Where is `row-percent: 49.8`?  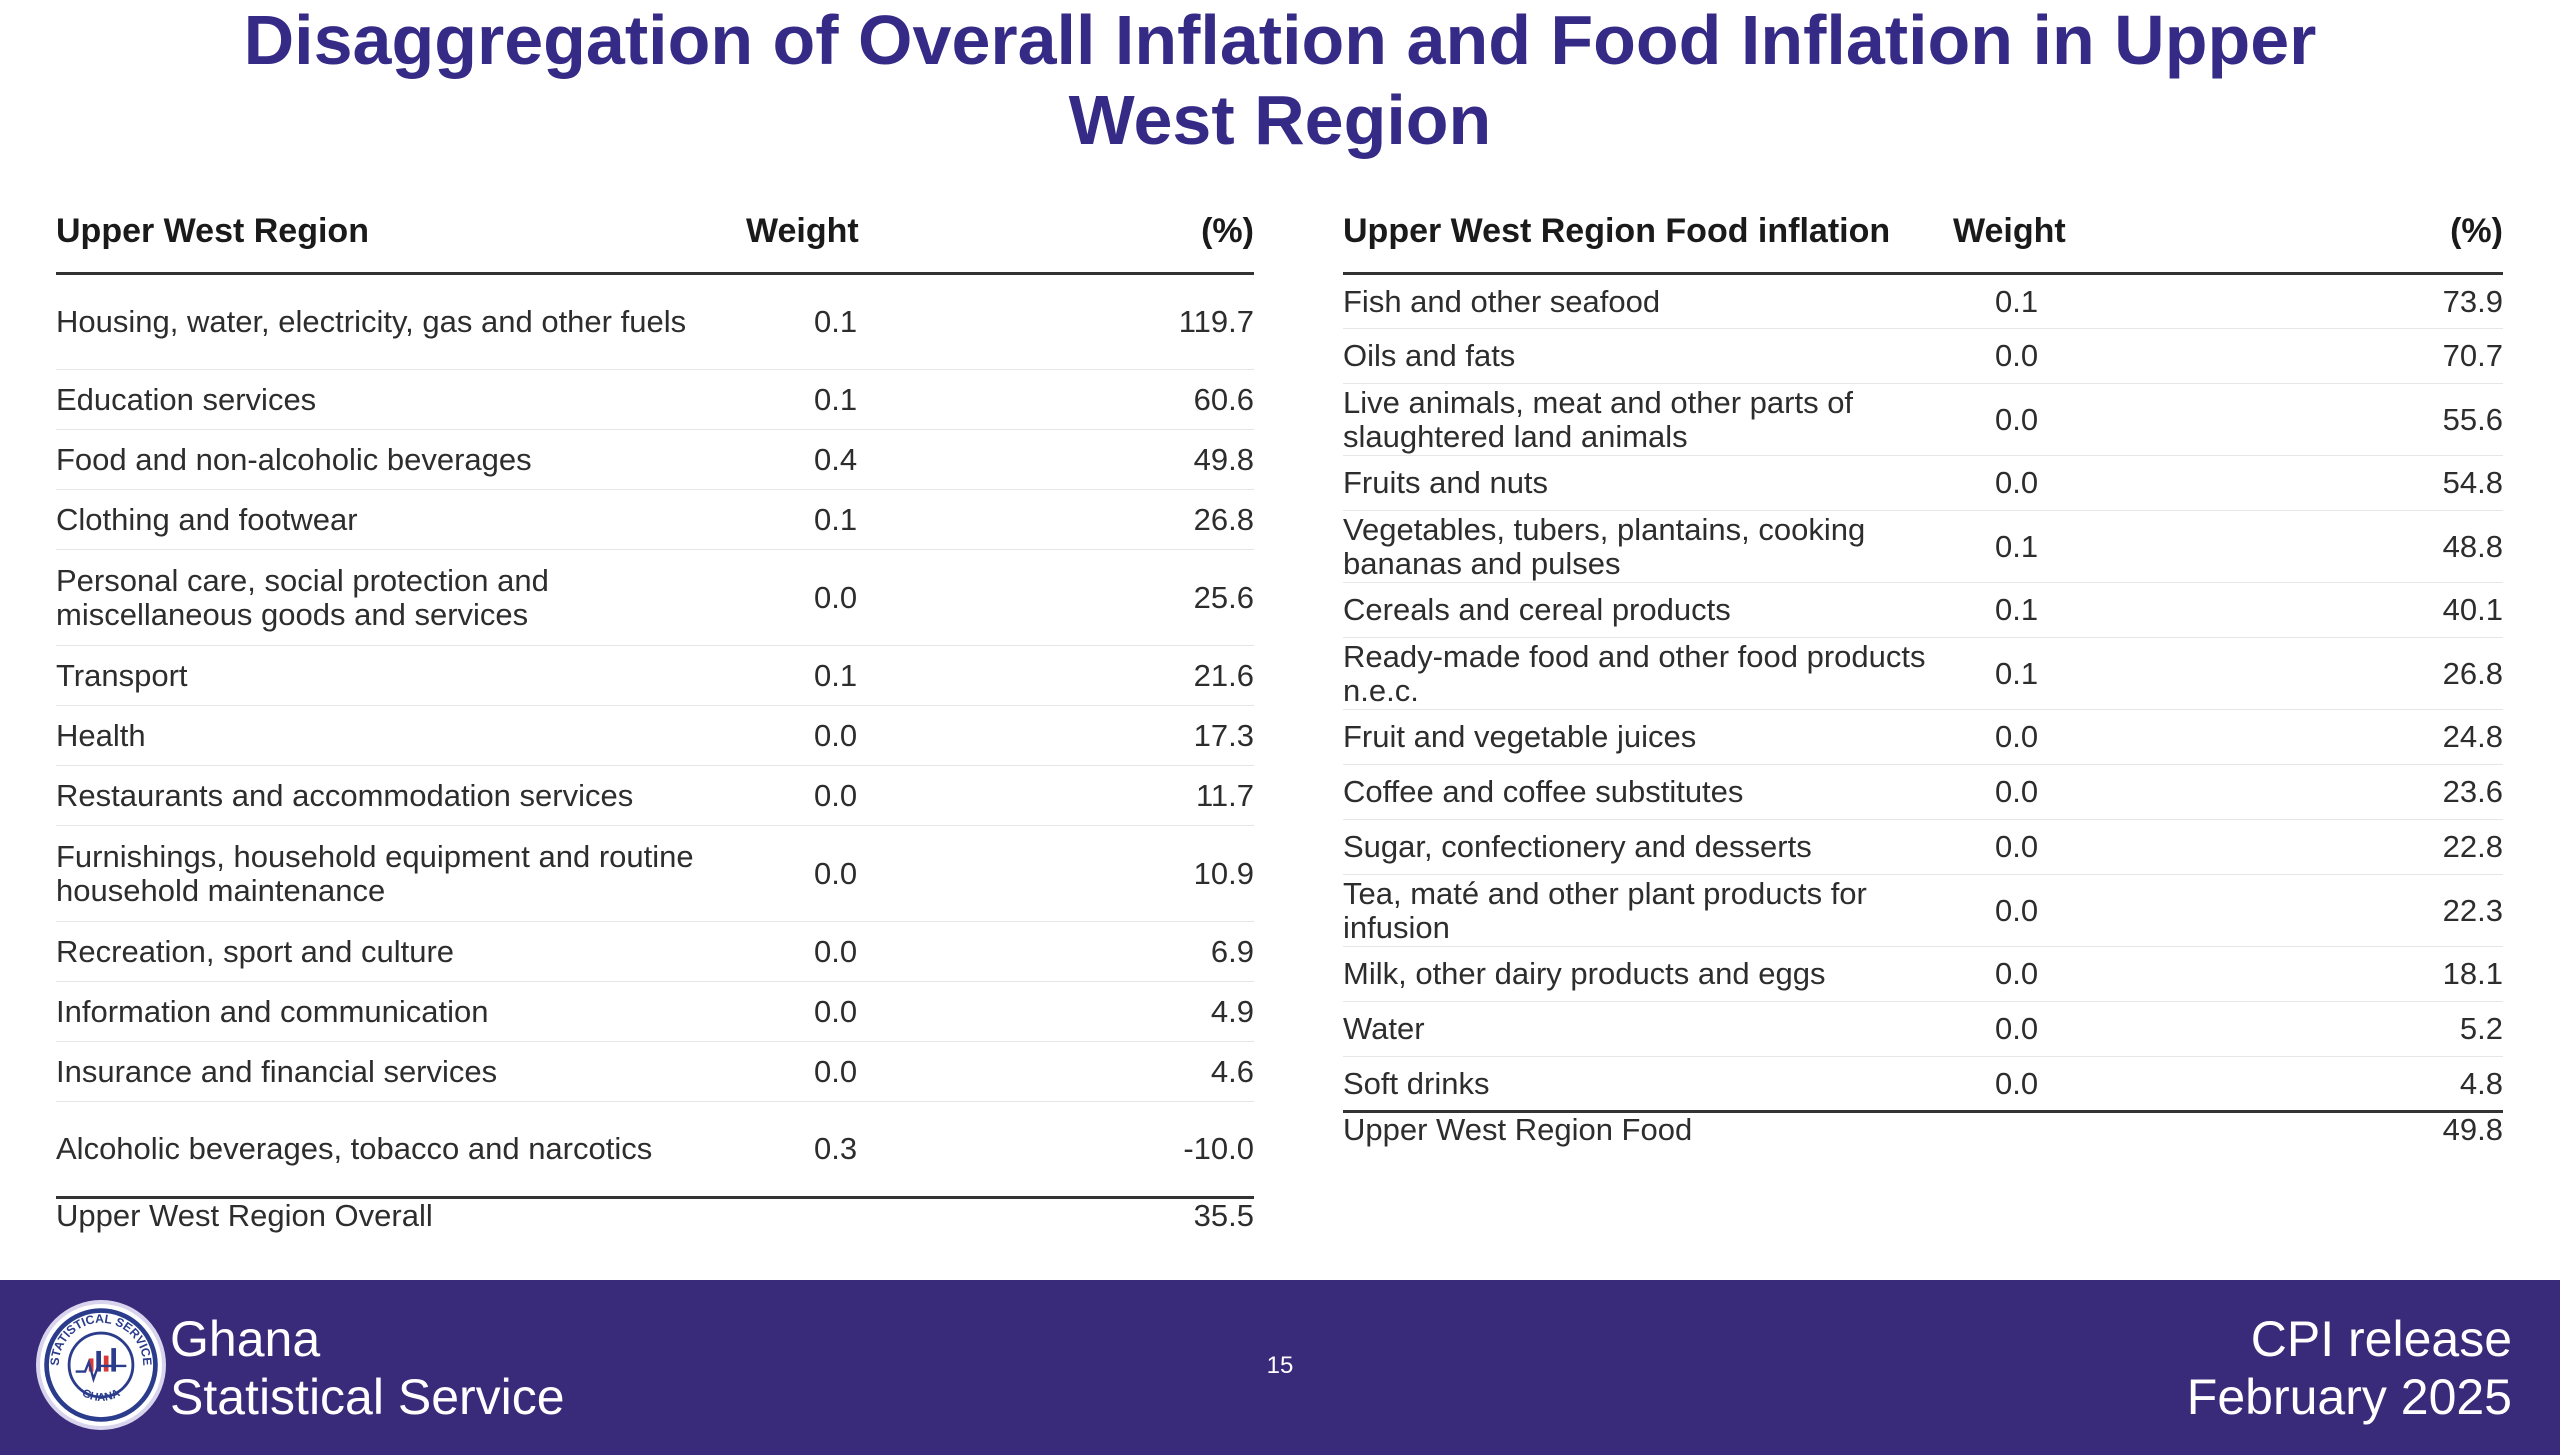 row-percent: 49.8 is located at coordinates (1165, 459).